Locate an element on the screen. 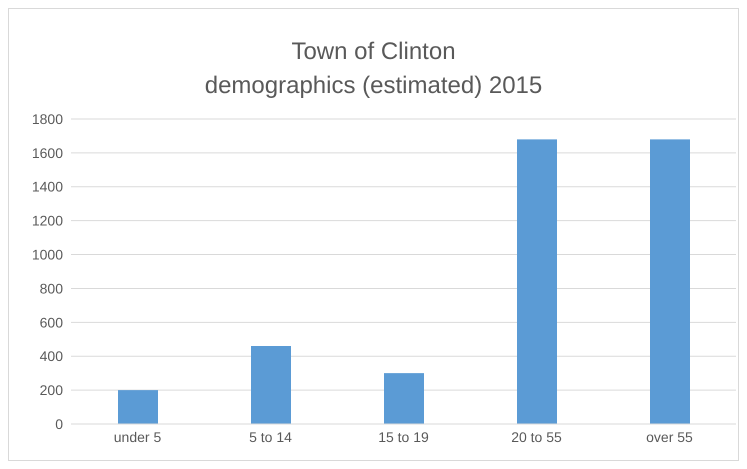 The image size is (747, 469). y-tick-label: 1200 is located at coordinates (48, 220).